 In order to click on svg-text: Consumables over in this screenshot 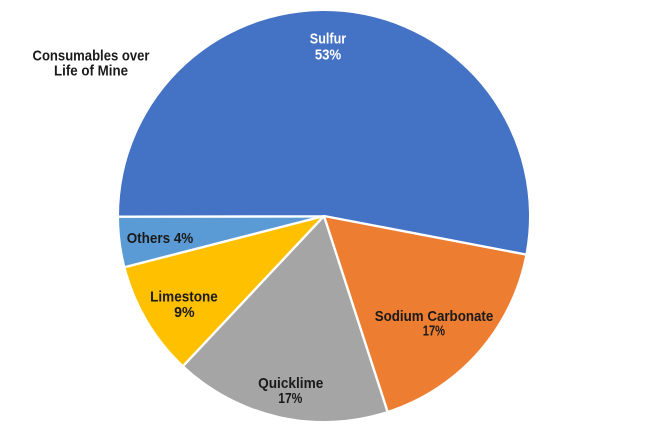, I will do `click(91, 56)`.